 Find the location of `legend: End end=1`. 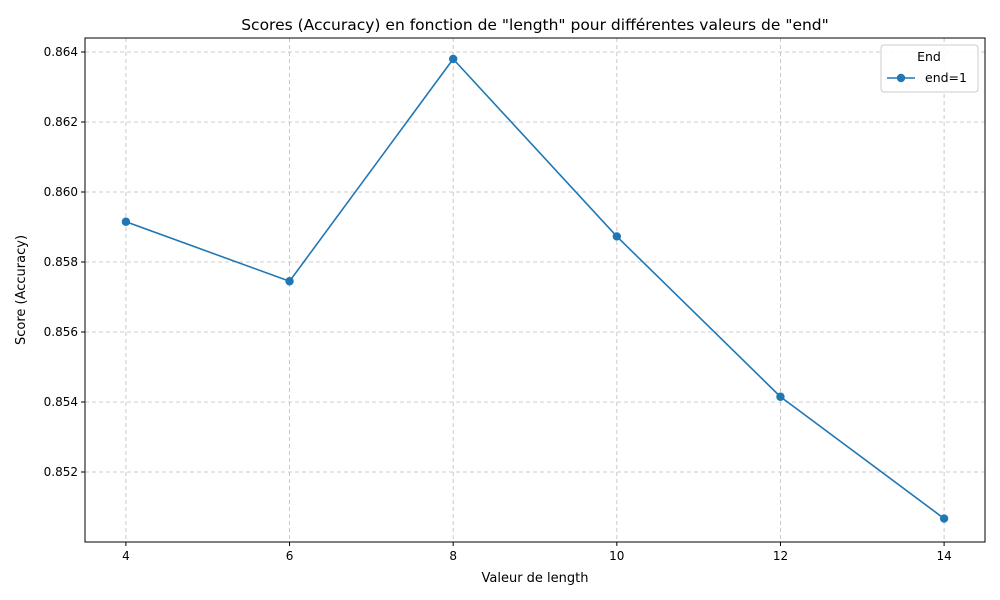

legend: End end=1 is located at coordinates (929, 68).